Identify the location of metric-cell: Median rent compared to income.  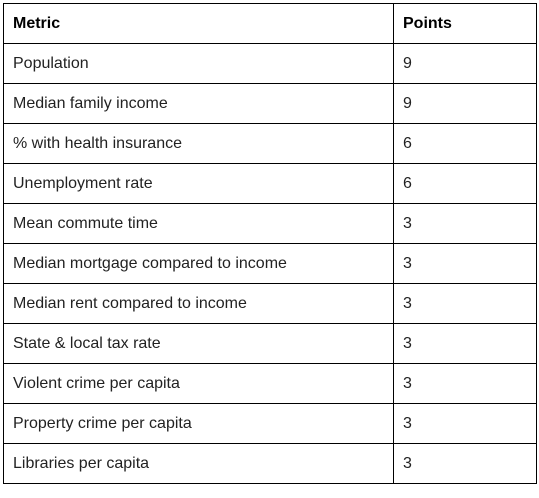
(198, 303).